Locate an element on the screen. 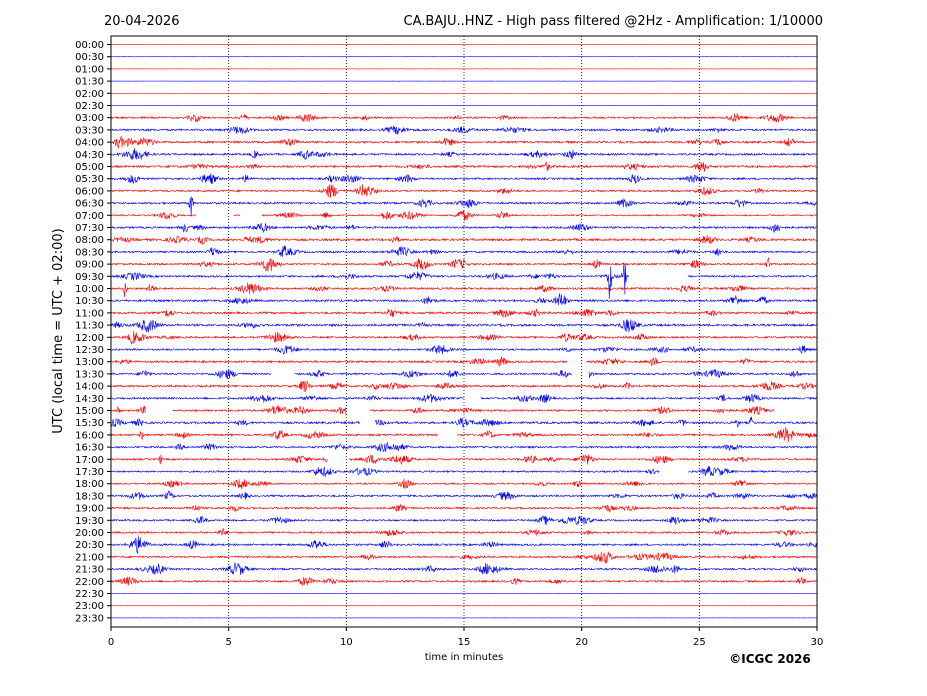 This screenshot has width=927, height=696. y-tick-label: 18:00 is located at coordinates (89, 484).